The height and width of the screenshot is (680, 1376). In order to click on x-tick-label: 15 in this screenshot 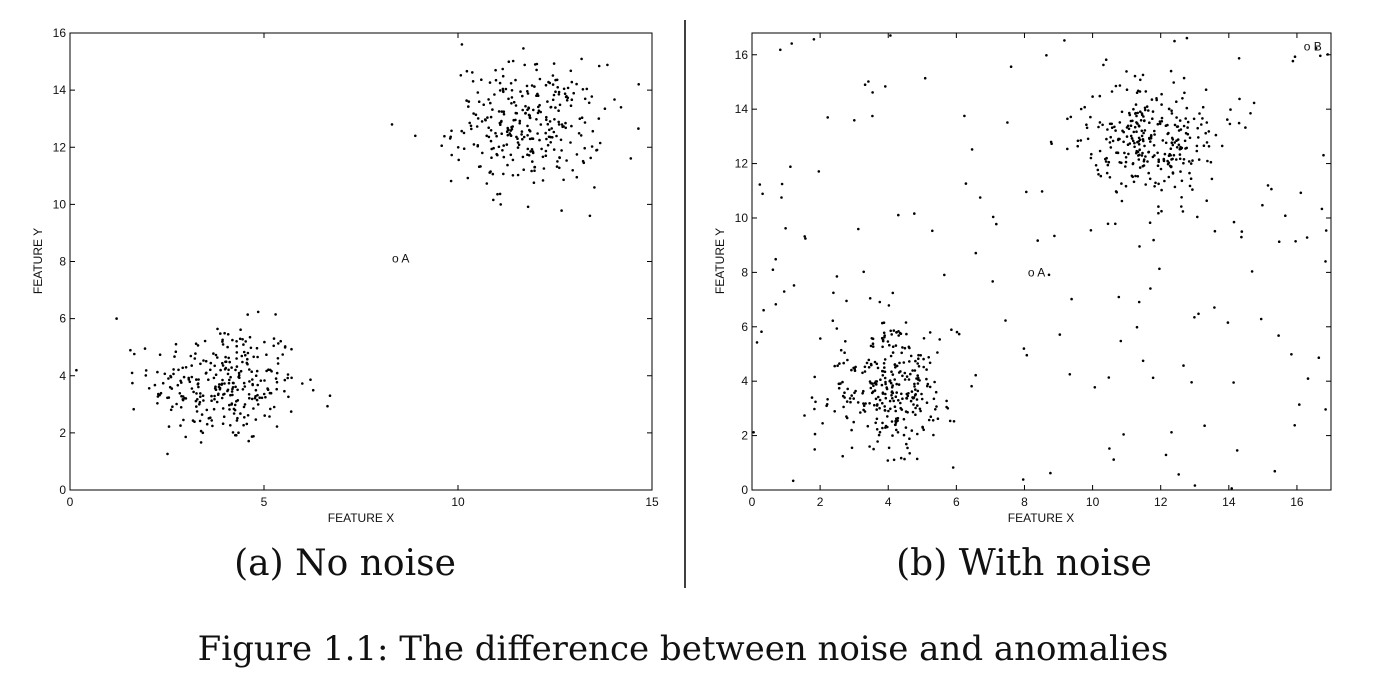, I will do `click(652, 502)`.